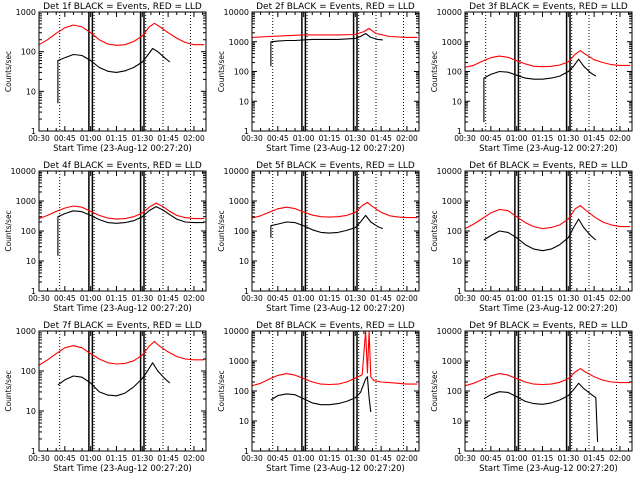 This screenshot has height=484, width=640. I want to click on plot-title: Det 1f BLACK = Events, RED = LLD, so click(122, 7).